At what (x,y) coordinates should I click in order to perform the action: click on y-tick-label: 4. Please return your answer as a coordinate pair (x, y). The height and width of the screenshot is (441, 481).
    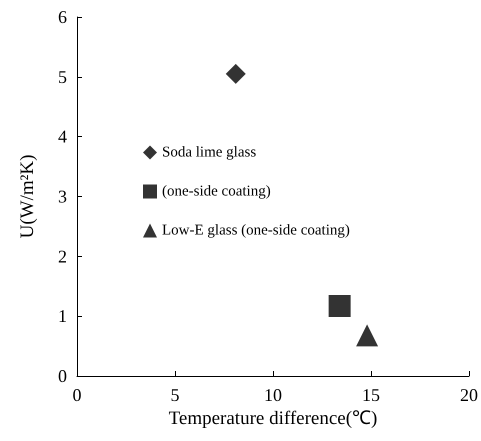
    Looking at the image, I should click on (62, 136).